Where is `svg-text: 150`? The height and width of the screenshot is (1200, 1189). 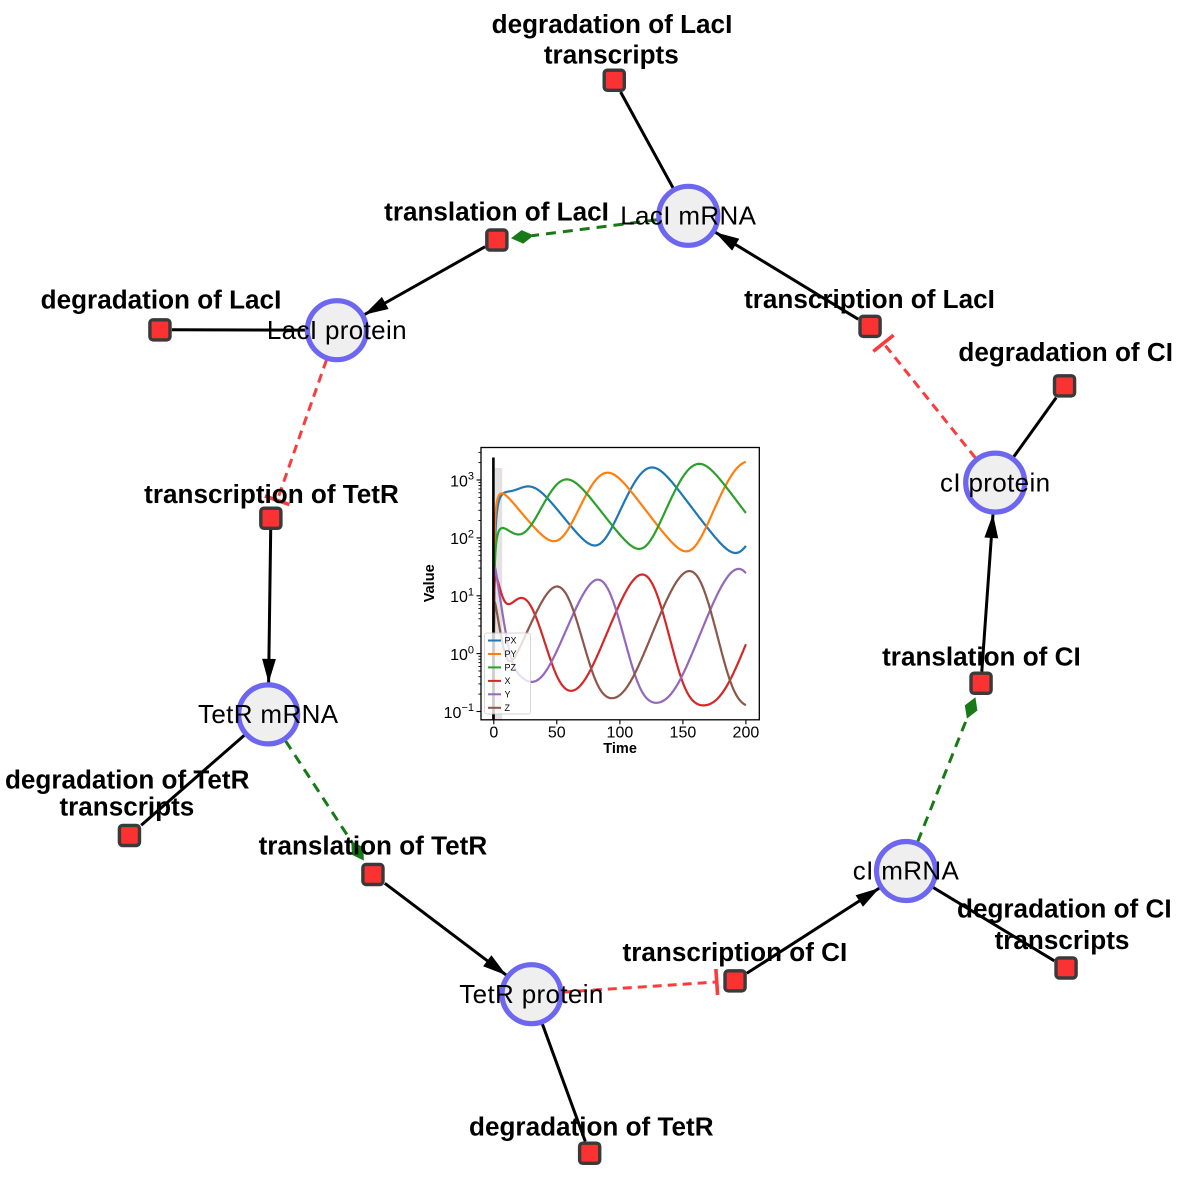
svg-text: 150 is located at coordinates (683, 732).